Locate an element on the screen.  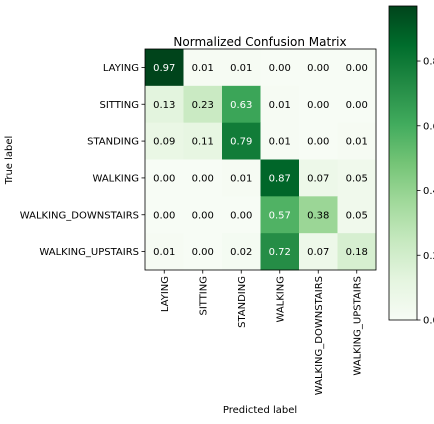
chart-title: Normalized Confusion Matrix is located at coordinates (259, 42).